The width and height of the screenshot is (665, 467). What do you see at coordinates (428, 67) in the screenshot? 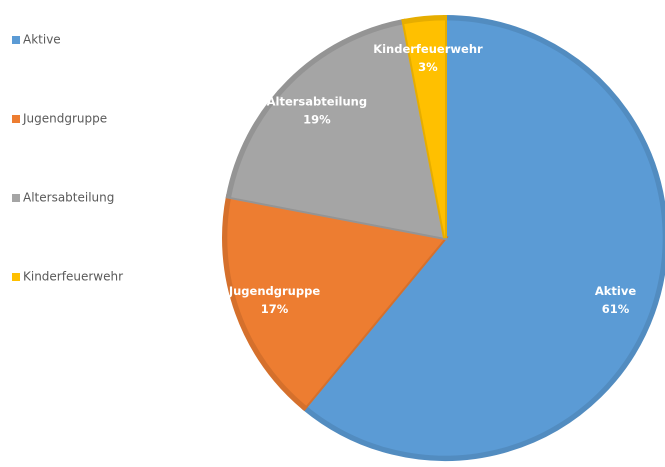
I see `data-label-value: 3%` at bounding box center [428, 67].